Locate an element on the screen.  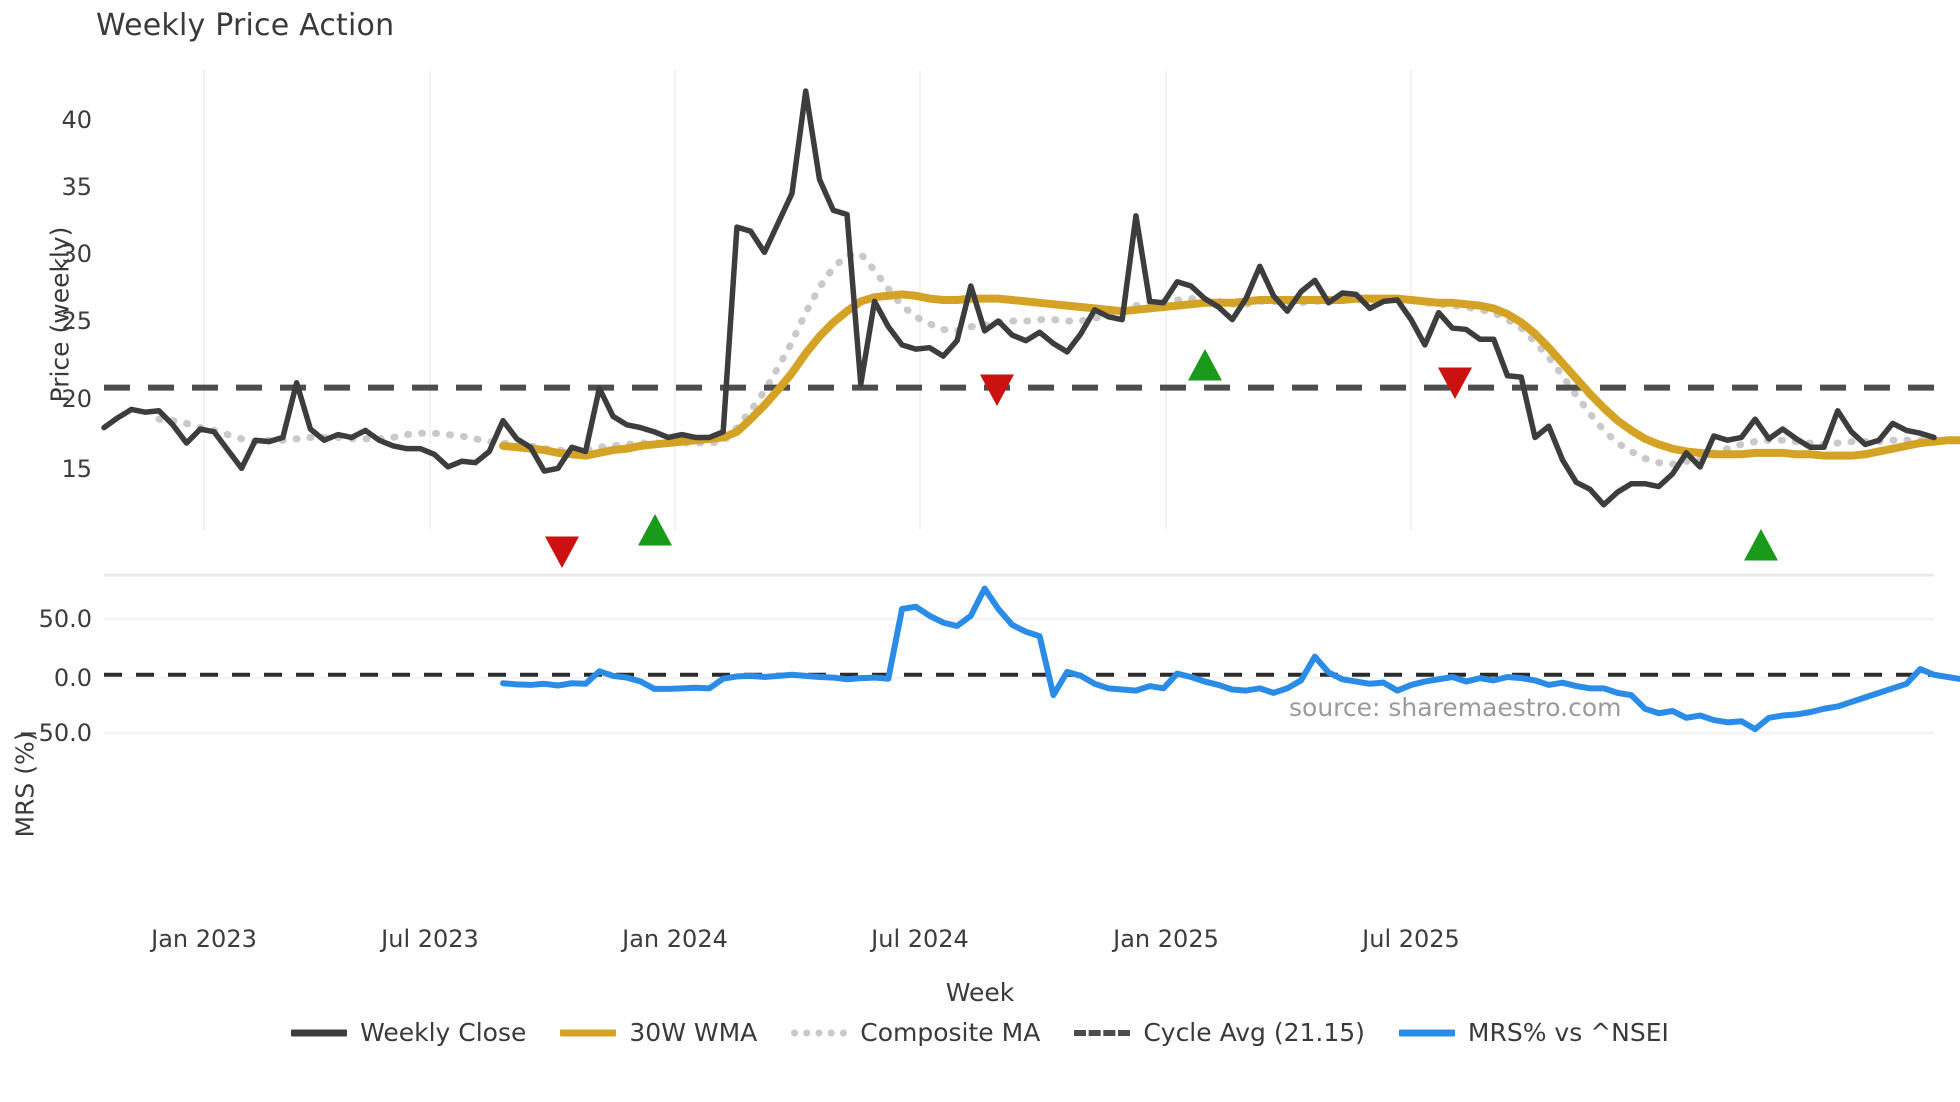
legend-label: Weekly Close is located at coordinates (443, 1032).